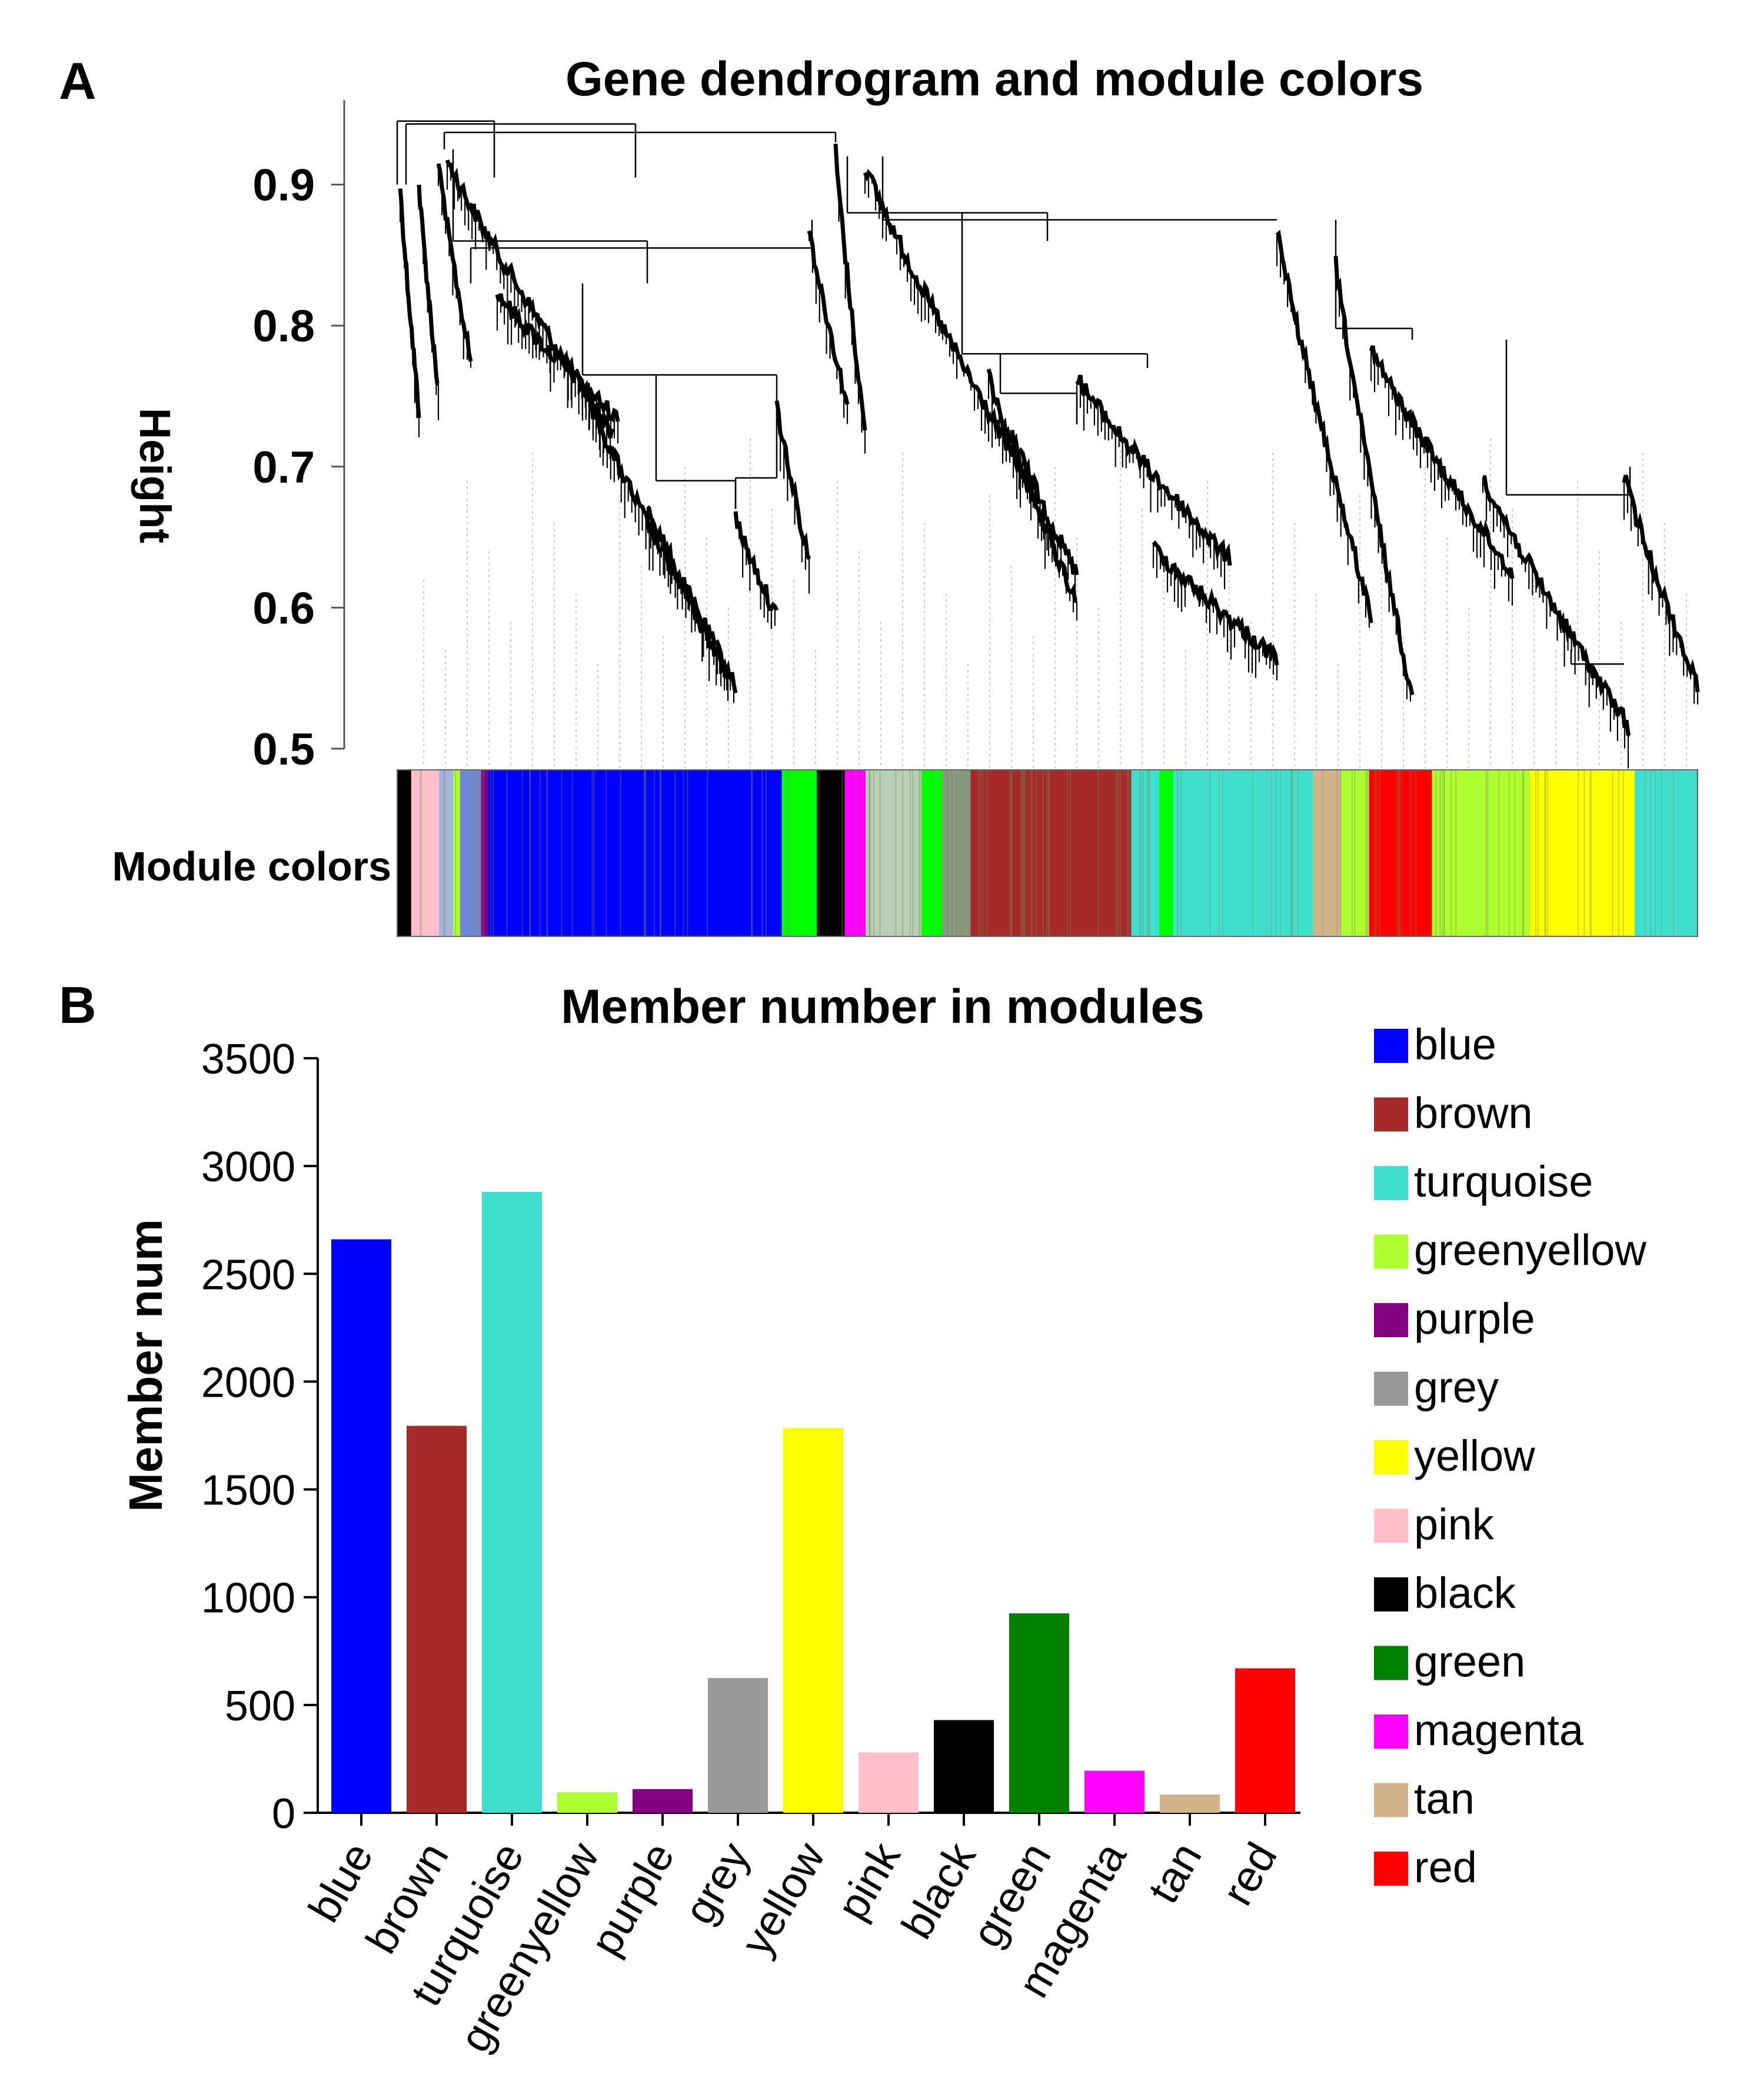 The width and height of the screenshot is (1740, 2100). Describe the element at coordinates (1455, 1044) in the screenshot. I see `legend-label: blue` at that location.